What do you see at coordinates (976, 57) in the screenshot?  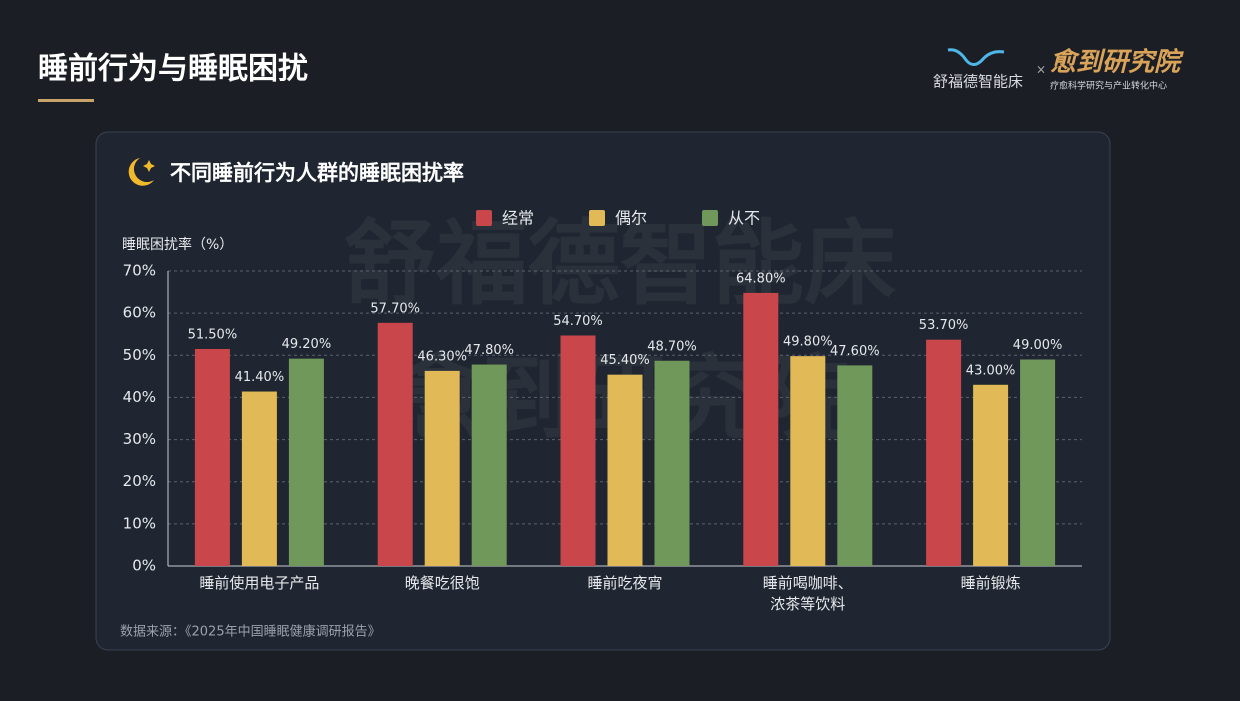 I see `brand-logo` at bounding box center [976, 57].